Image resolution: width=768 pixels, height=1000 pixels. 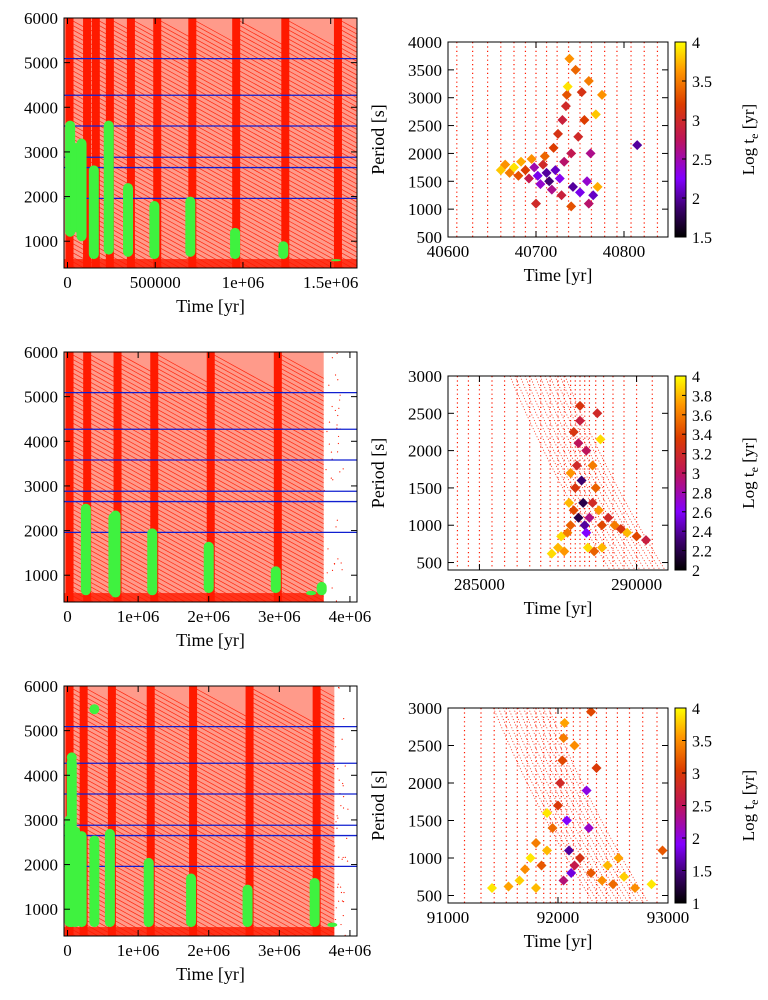 I want to click on p6-ytick-label: 1000, so click(x=425, y=858).